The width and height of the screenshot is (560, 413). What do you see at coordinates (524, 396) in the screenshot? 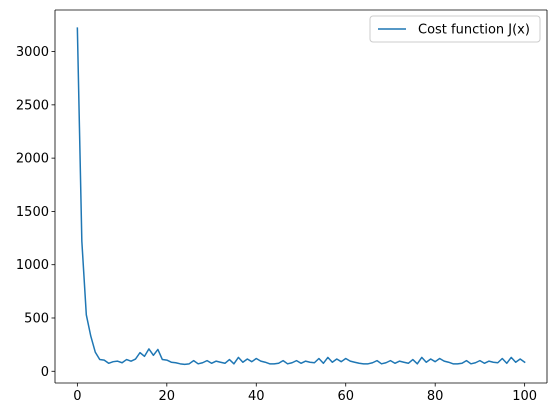
I see `x-tick-label: 100` at bounding box center [524, 396].